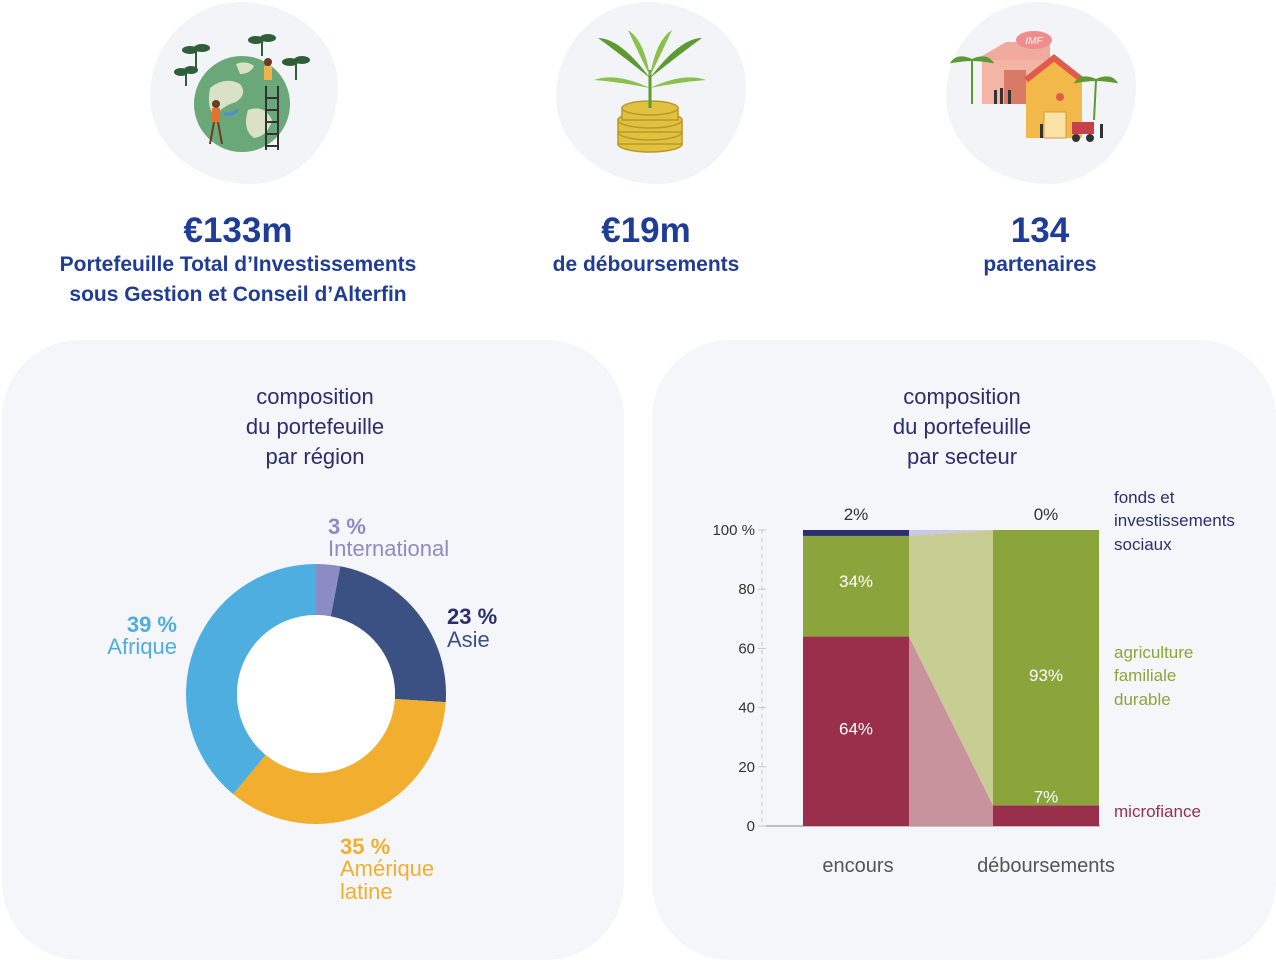 This screenshot has height=960, width=1276. I want to click on kpi-disbursements-value: €19m, so click(646, 230).